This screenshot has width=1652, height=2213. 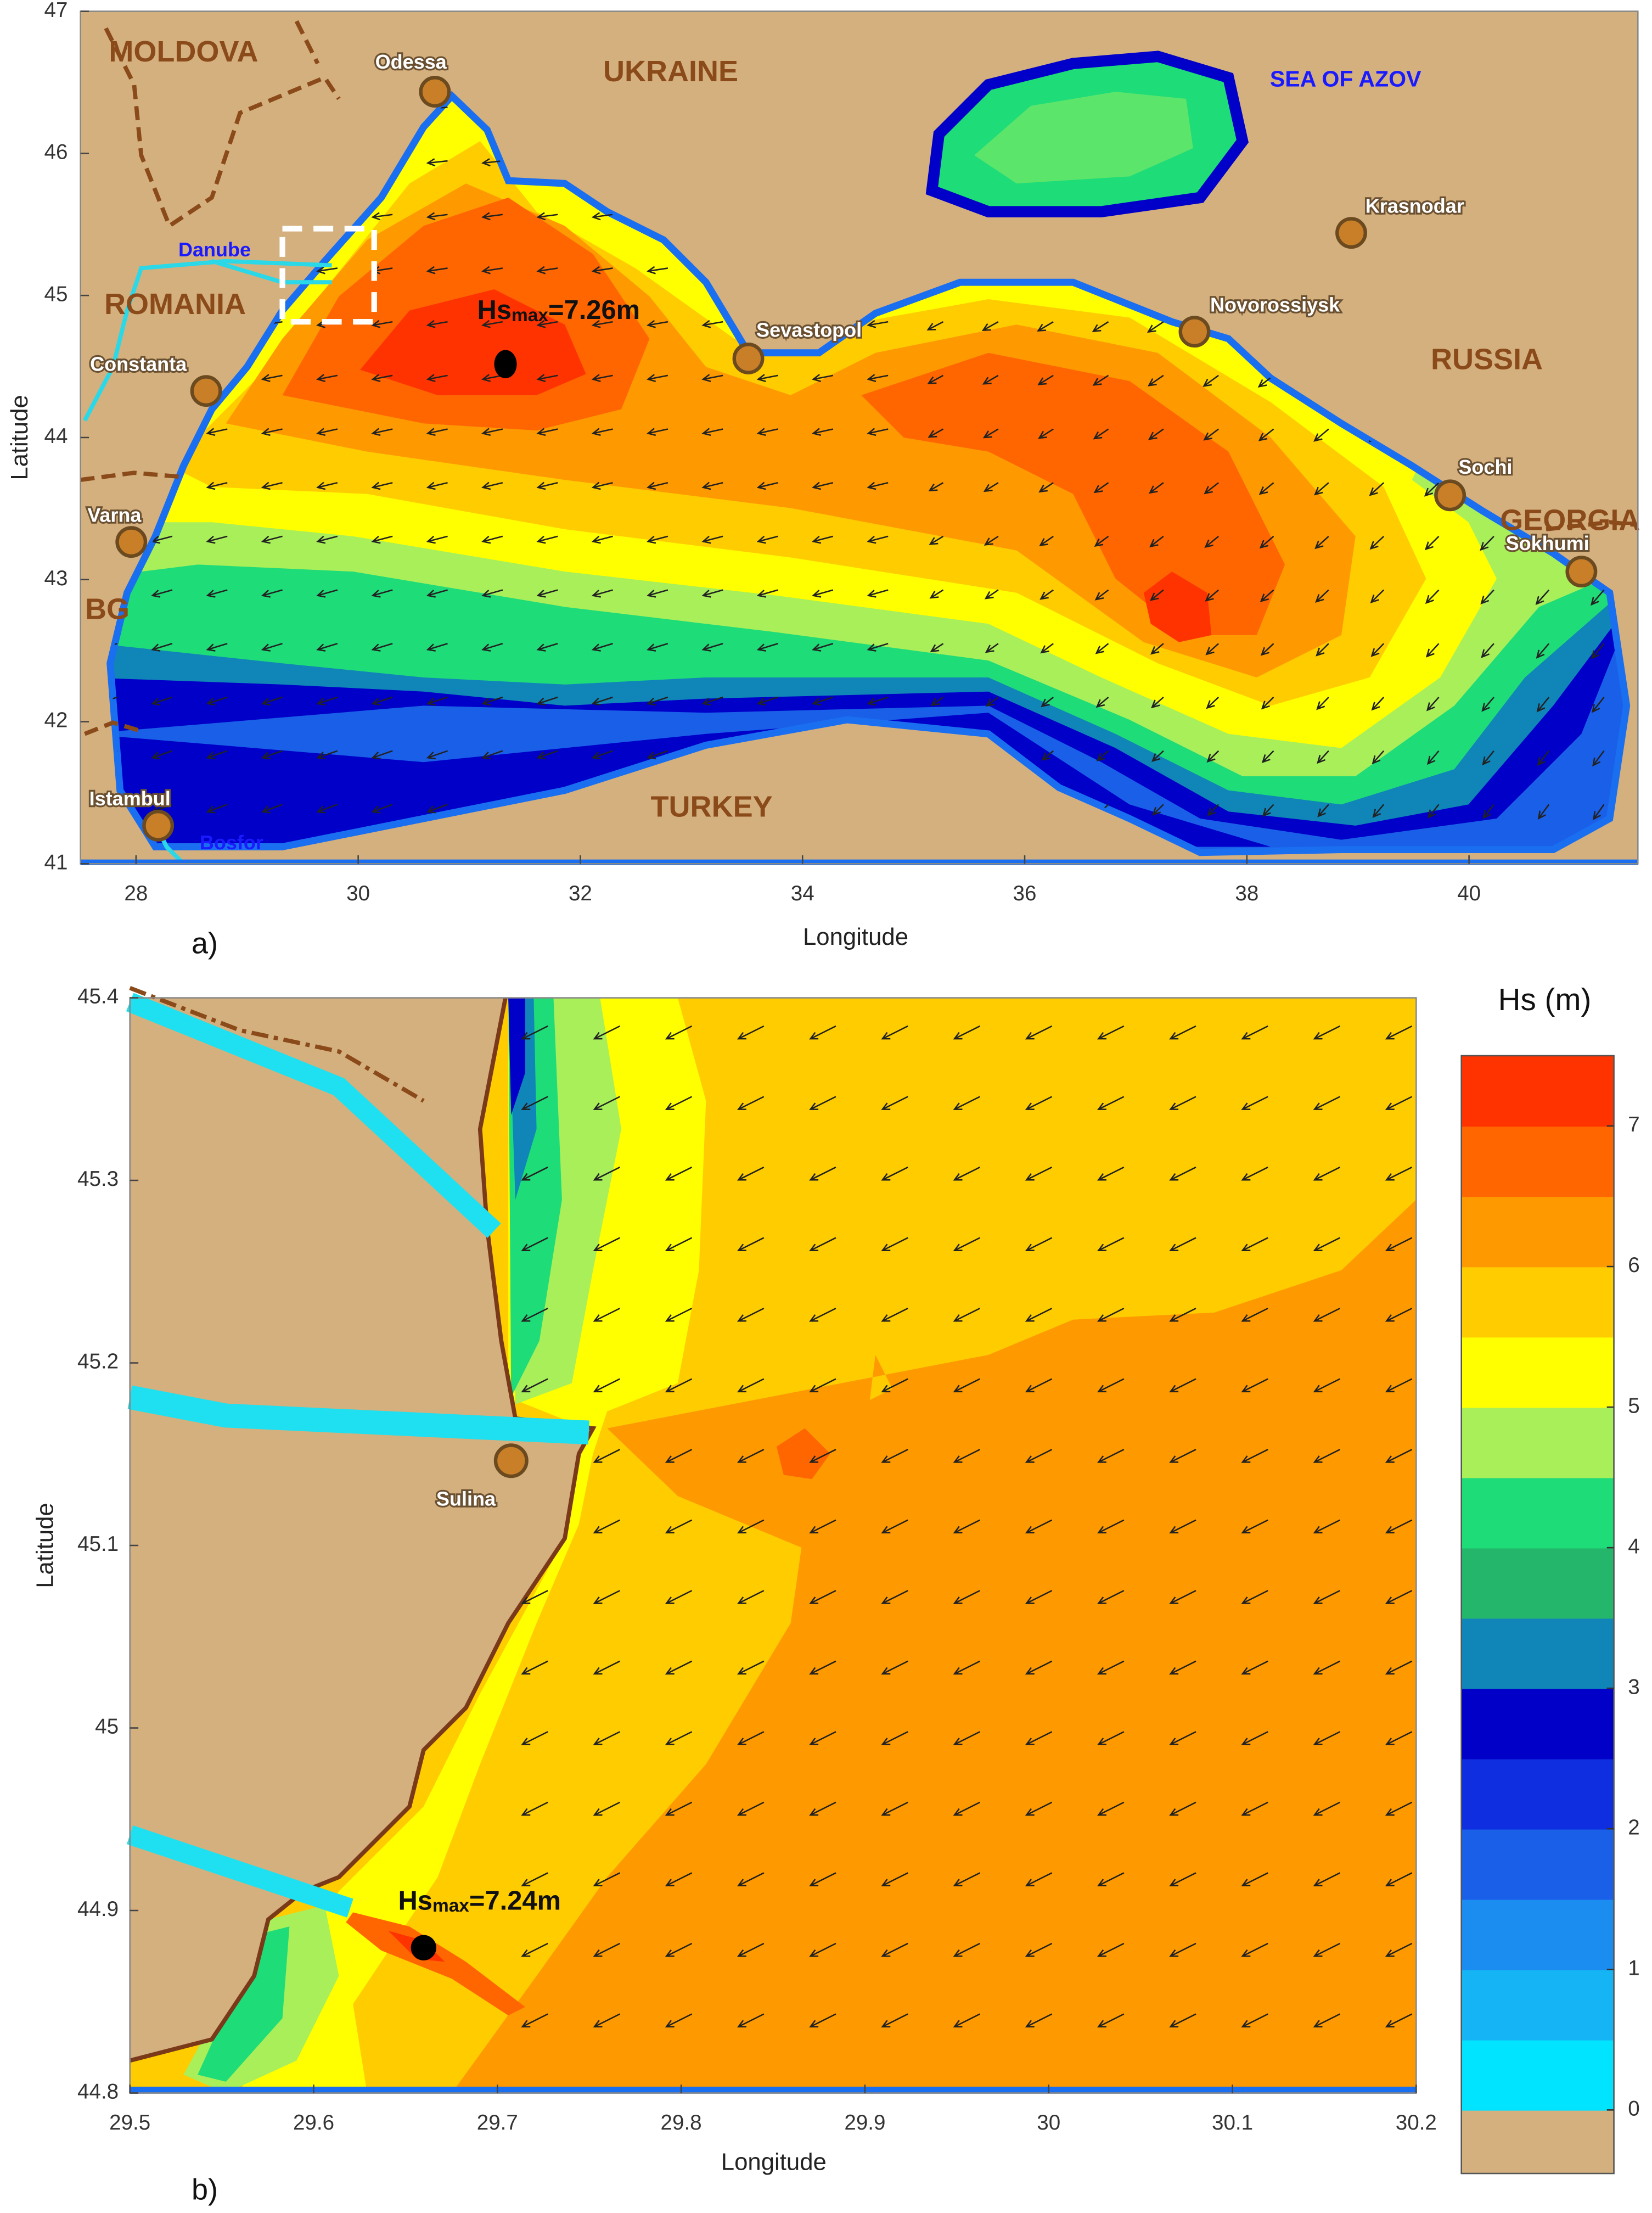 What do you see at coordinates (480, 1901) in the screenshot?
I see `max-annotation: Hsmax=7.24m` at bounding box center [480, 1901].